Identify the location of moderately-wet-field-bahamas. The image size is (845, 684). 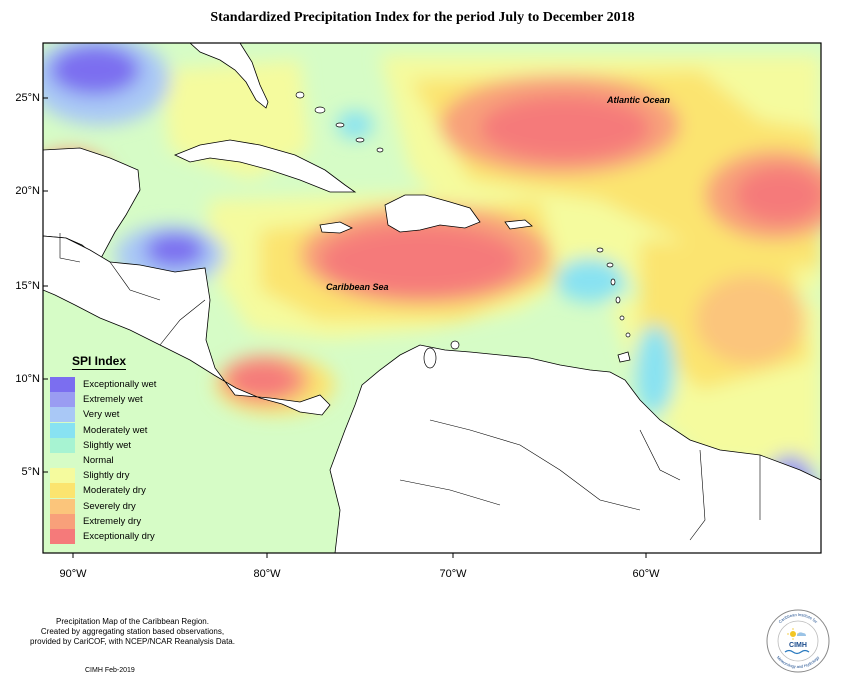
(355, 125).